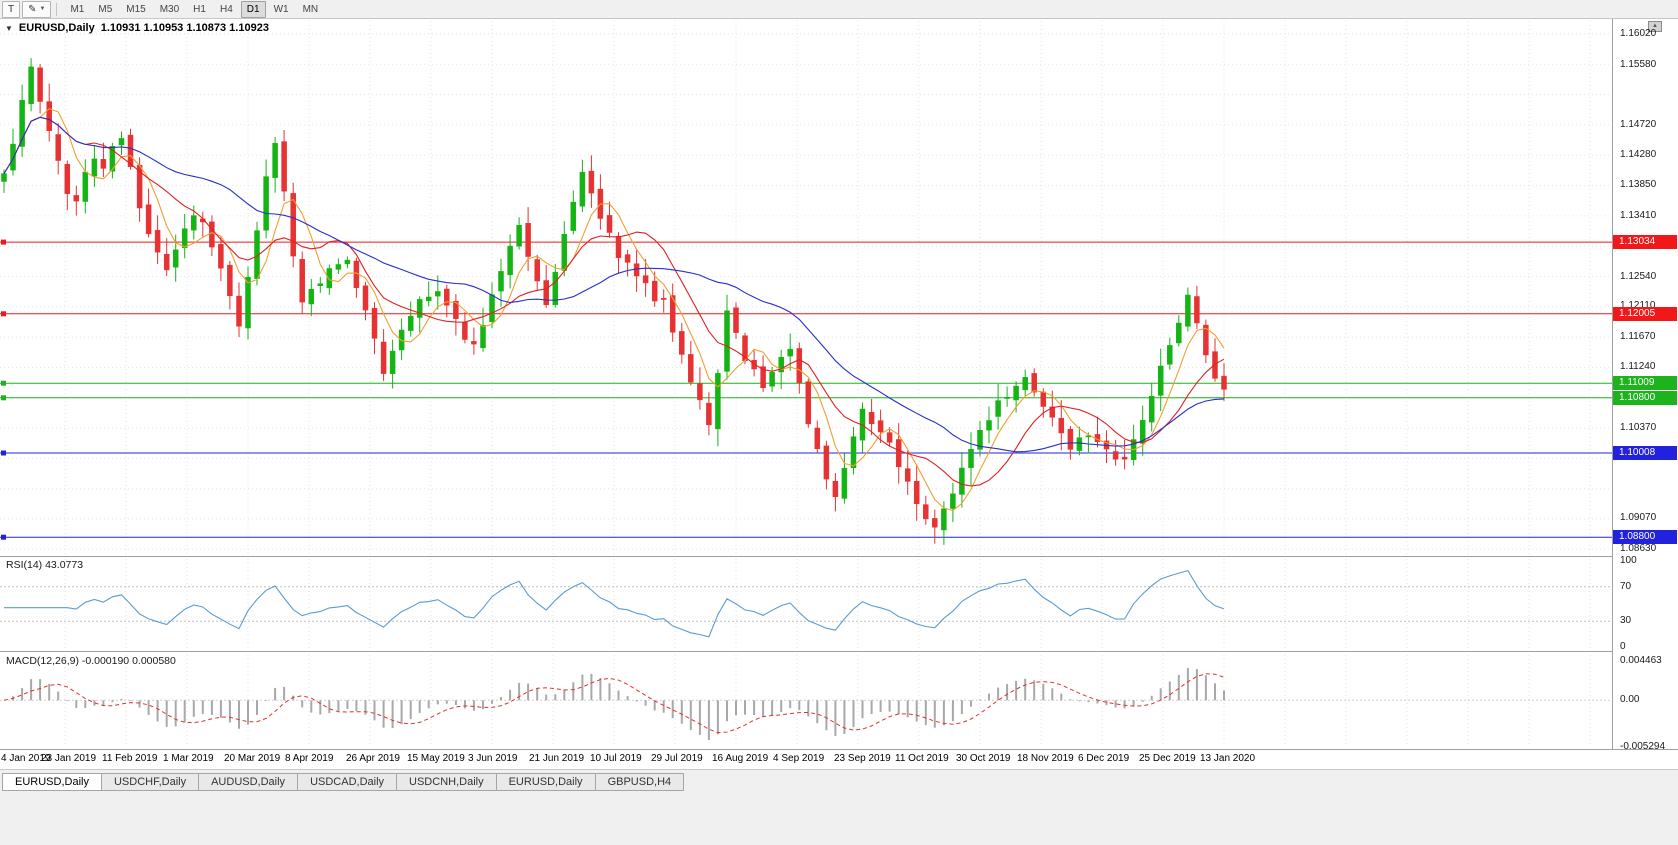  Describe the element at coordinates (226, 9) in the screenshot. I see `timeframe-button-h4: H4` at that location.